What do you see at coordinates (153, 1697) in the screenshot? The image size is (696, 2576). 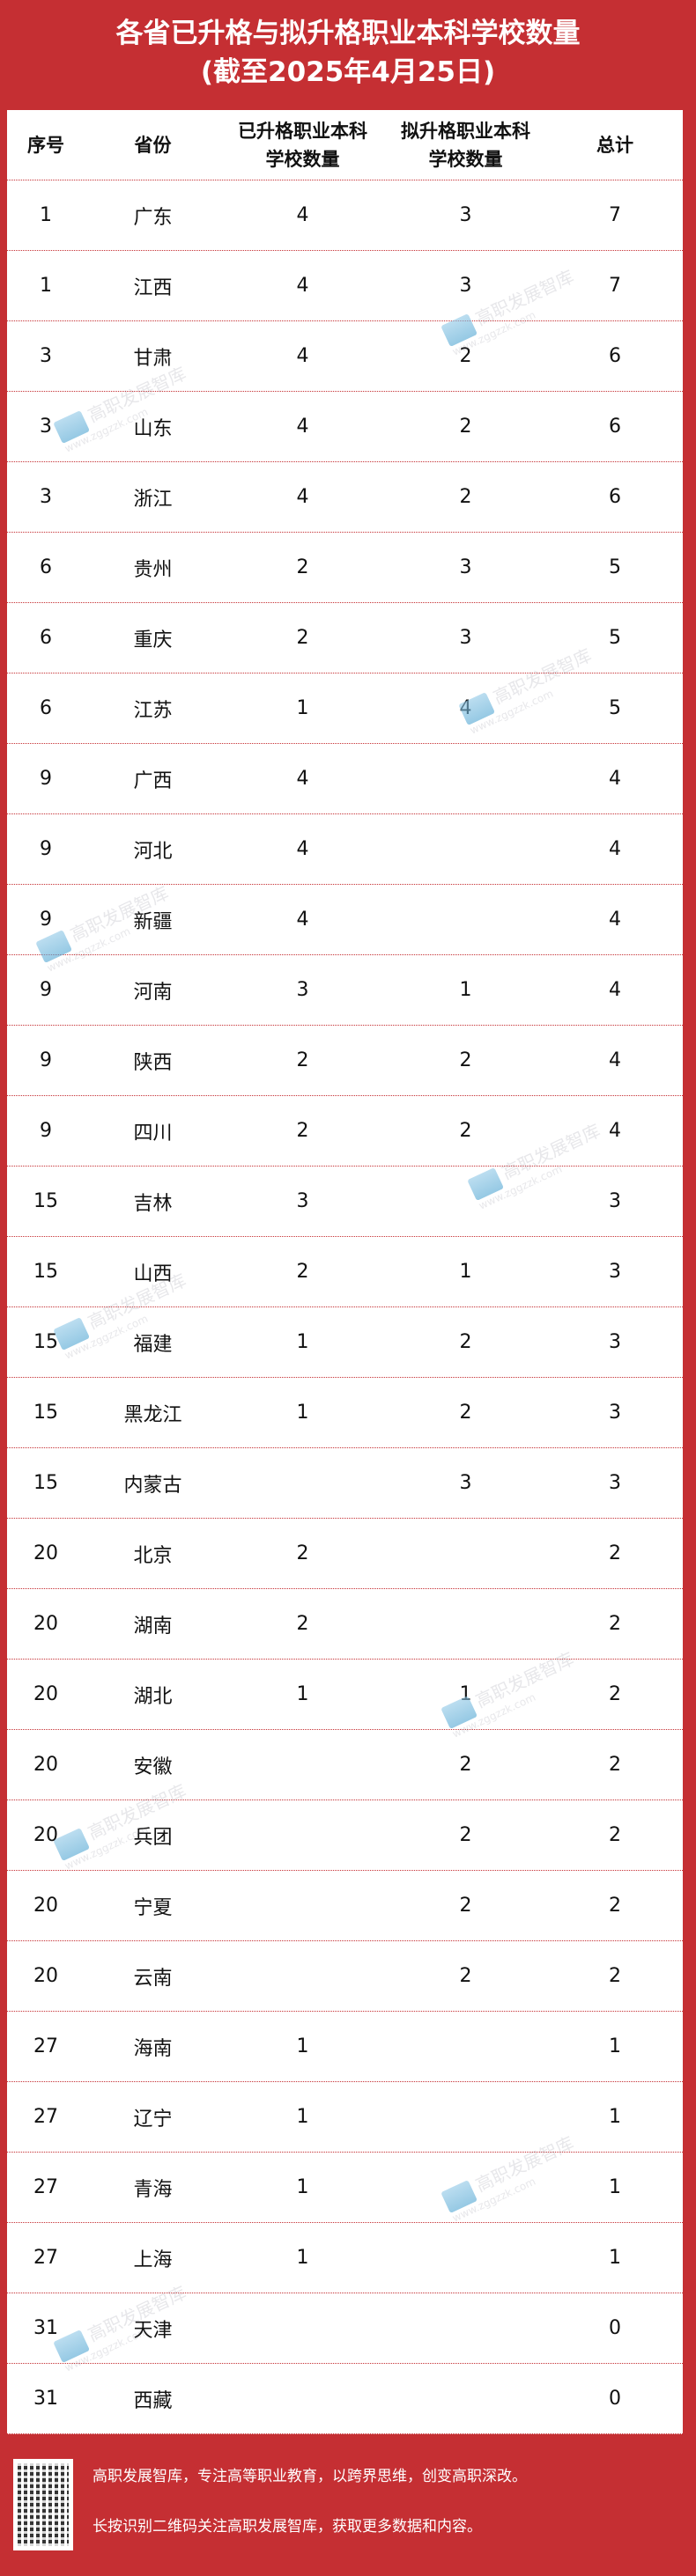 I see `cell-province: 湖北` at bounding box center [153, 1697].